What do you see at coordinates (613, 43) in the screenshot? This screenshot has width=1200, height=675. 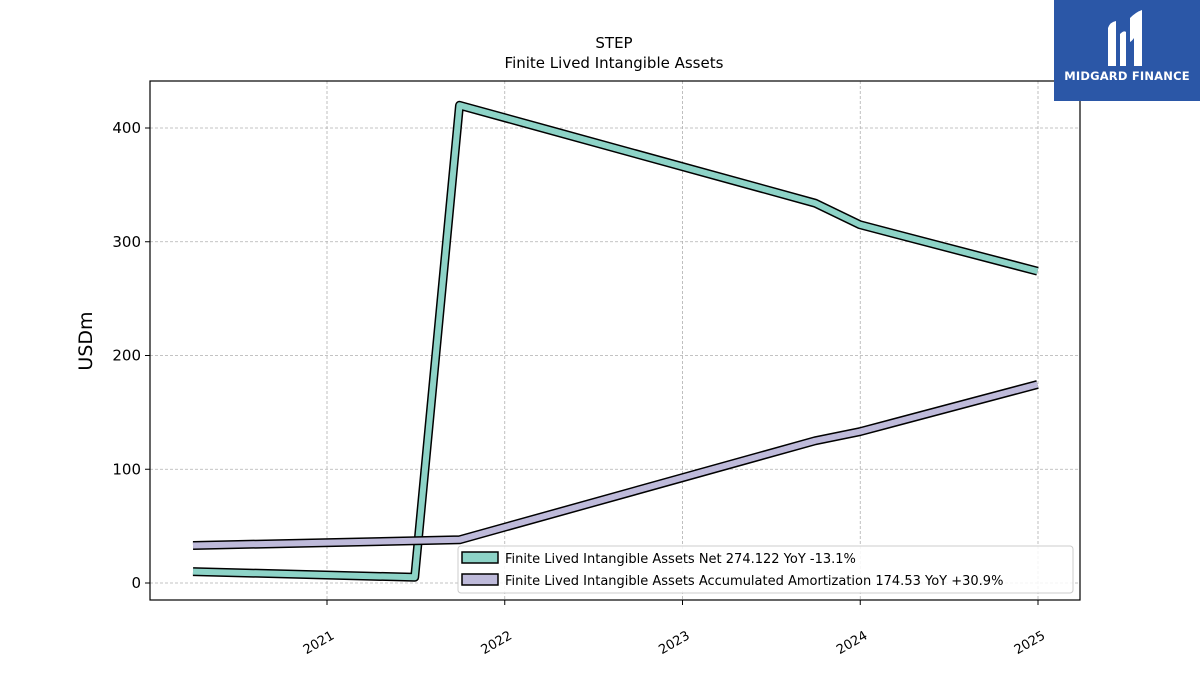 I see `chart-title: STEP` at bounding box center [613, 43].